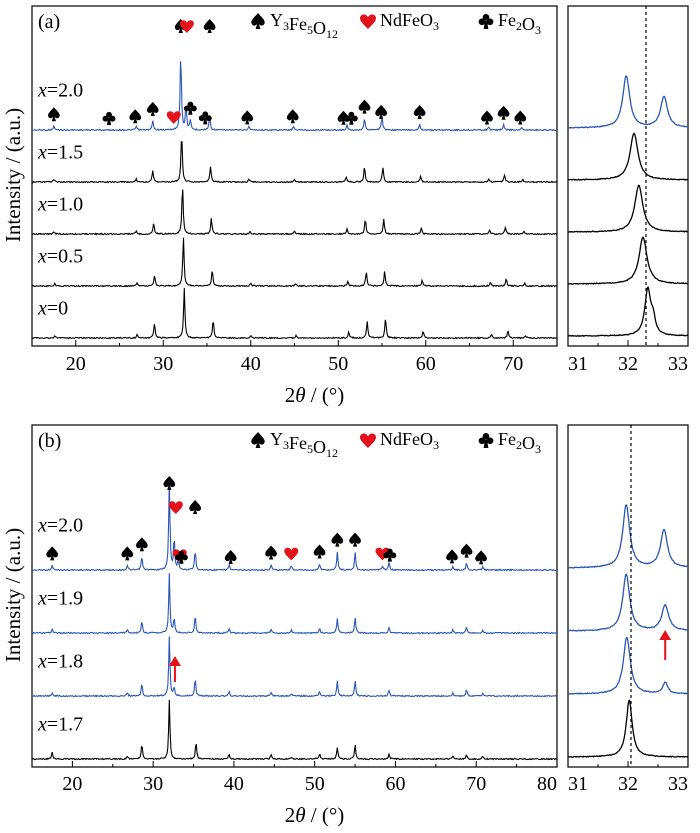 The image size is (700, 833). Describe the element at coordinates (60, 205) in the screenshot. I see `series-label: x=1.0` at that location.